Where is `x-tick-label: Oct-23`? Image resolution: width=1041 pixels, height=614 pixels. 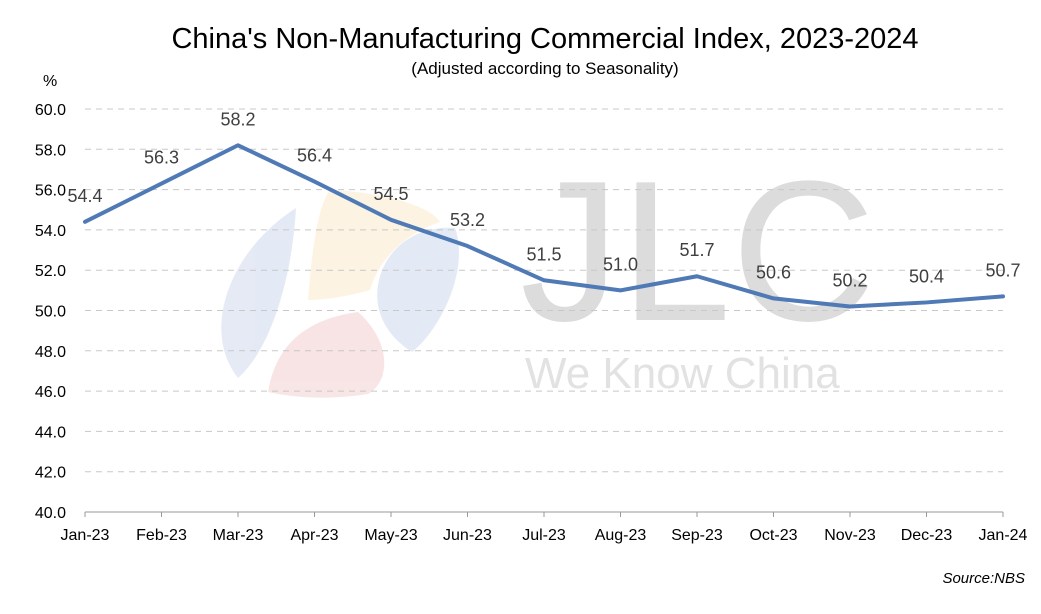
x-tick-label: Oct-23 is located at coordinates (773, 535).